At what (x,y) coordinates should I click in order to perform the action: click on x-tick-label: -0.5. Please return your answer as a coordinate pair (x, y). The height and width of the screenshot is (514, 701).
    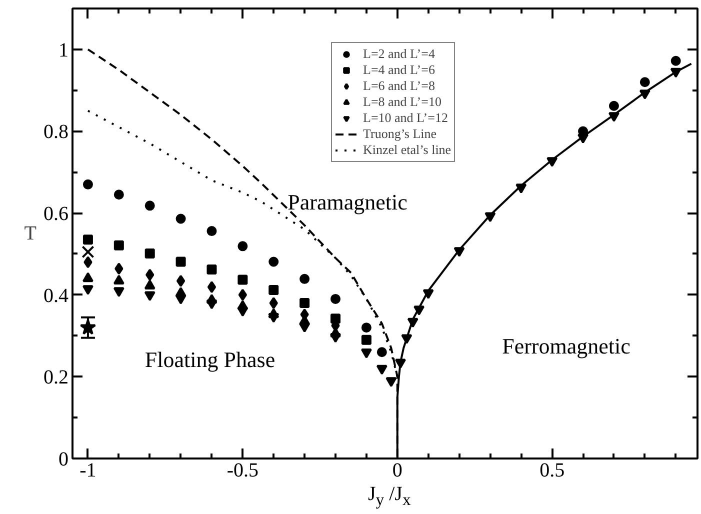
    Looking at the image, I should click on (242, 471).